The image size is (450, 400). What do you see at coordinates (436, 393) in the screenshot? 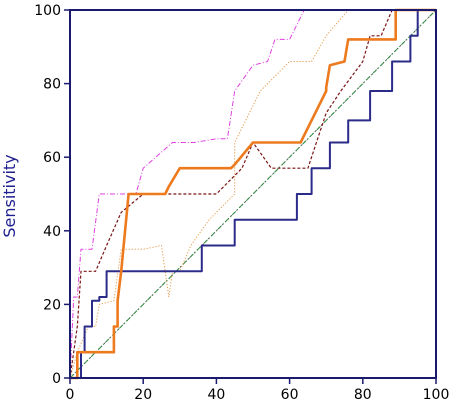
I see `x-tick-label: 100` at bounding box center [436, 393].